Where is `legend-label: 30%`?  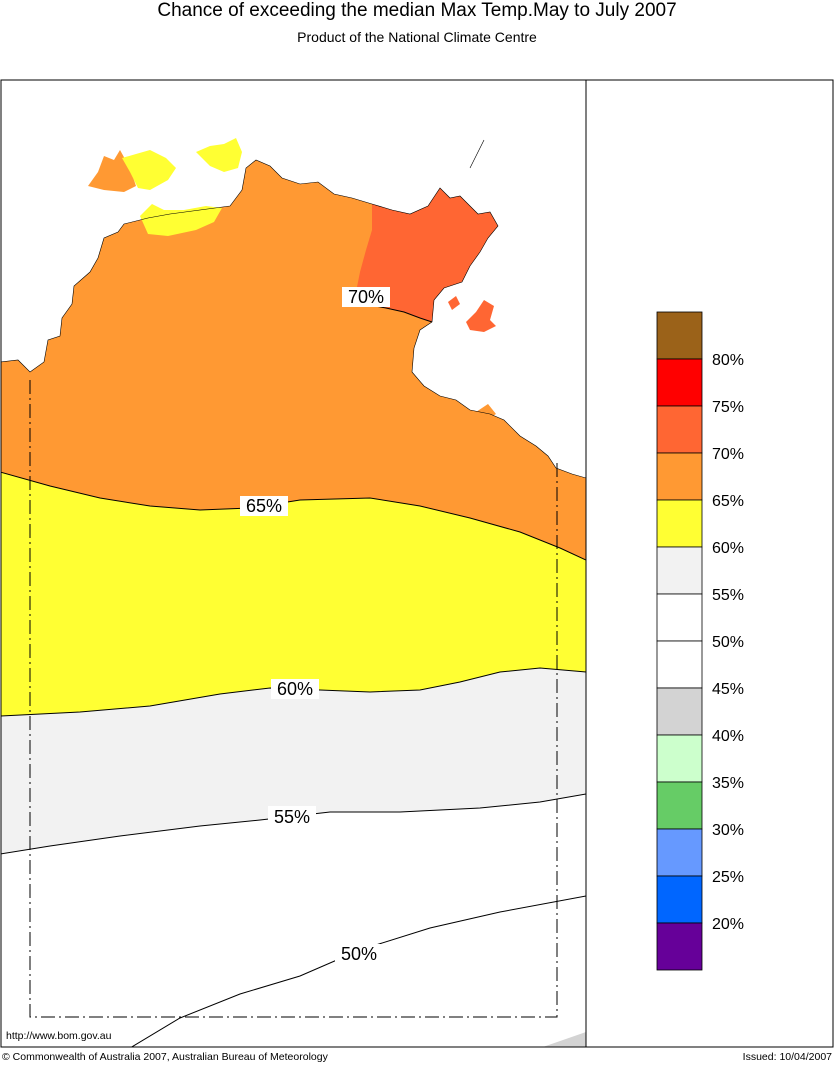 legend-label: 30% is located at coordinates (728, 830).